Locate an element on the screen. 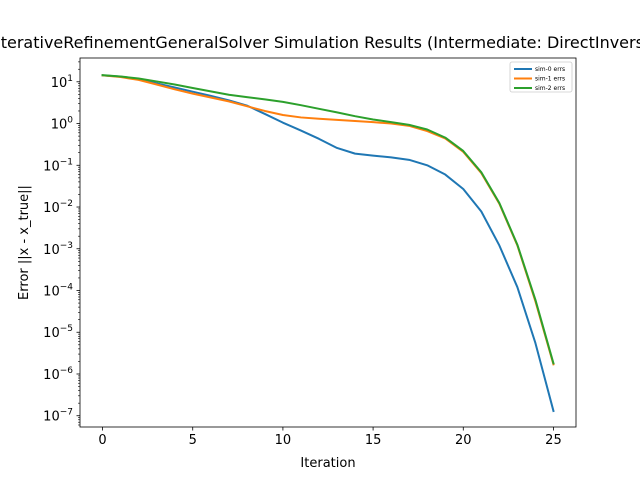  y-tick-label: 10⁻⁷ is located at coordinates (58, 416).